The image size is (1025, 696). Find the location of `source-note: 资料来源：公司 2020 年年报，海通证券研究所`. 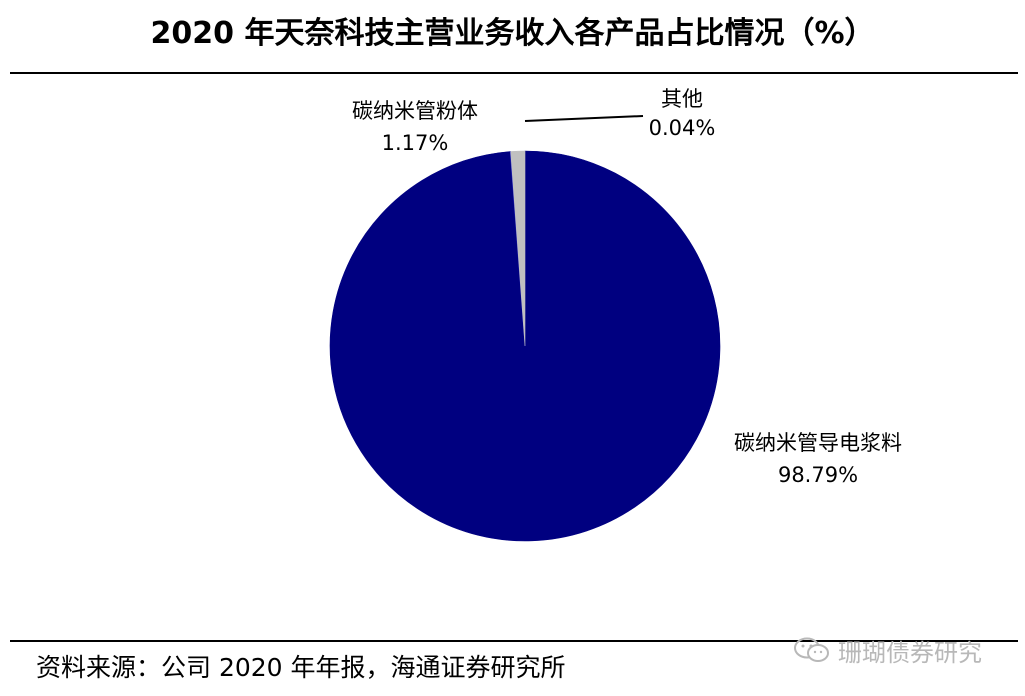

source-note: 资料来源：公司 2020 年年报，海通证券研究所 is located at coordinates (301, 667).